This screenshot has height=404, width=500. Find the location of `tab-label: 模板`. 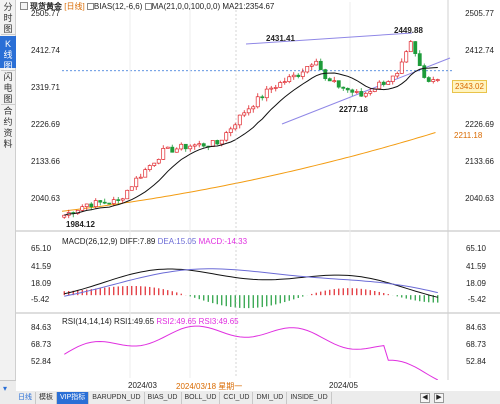

tab-label: 模板 is located at coordinates (46, 397).